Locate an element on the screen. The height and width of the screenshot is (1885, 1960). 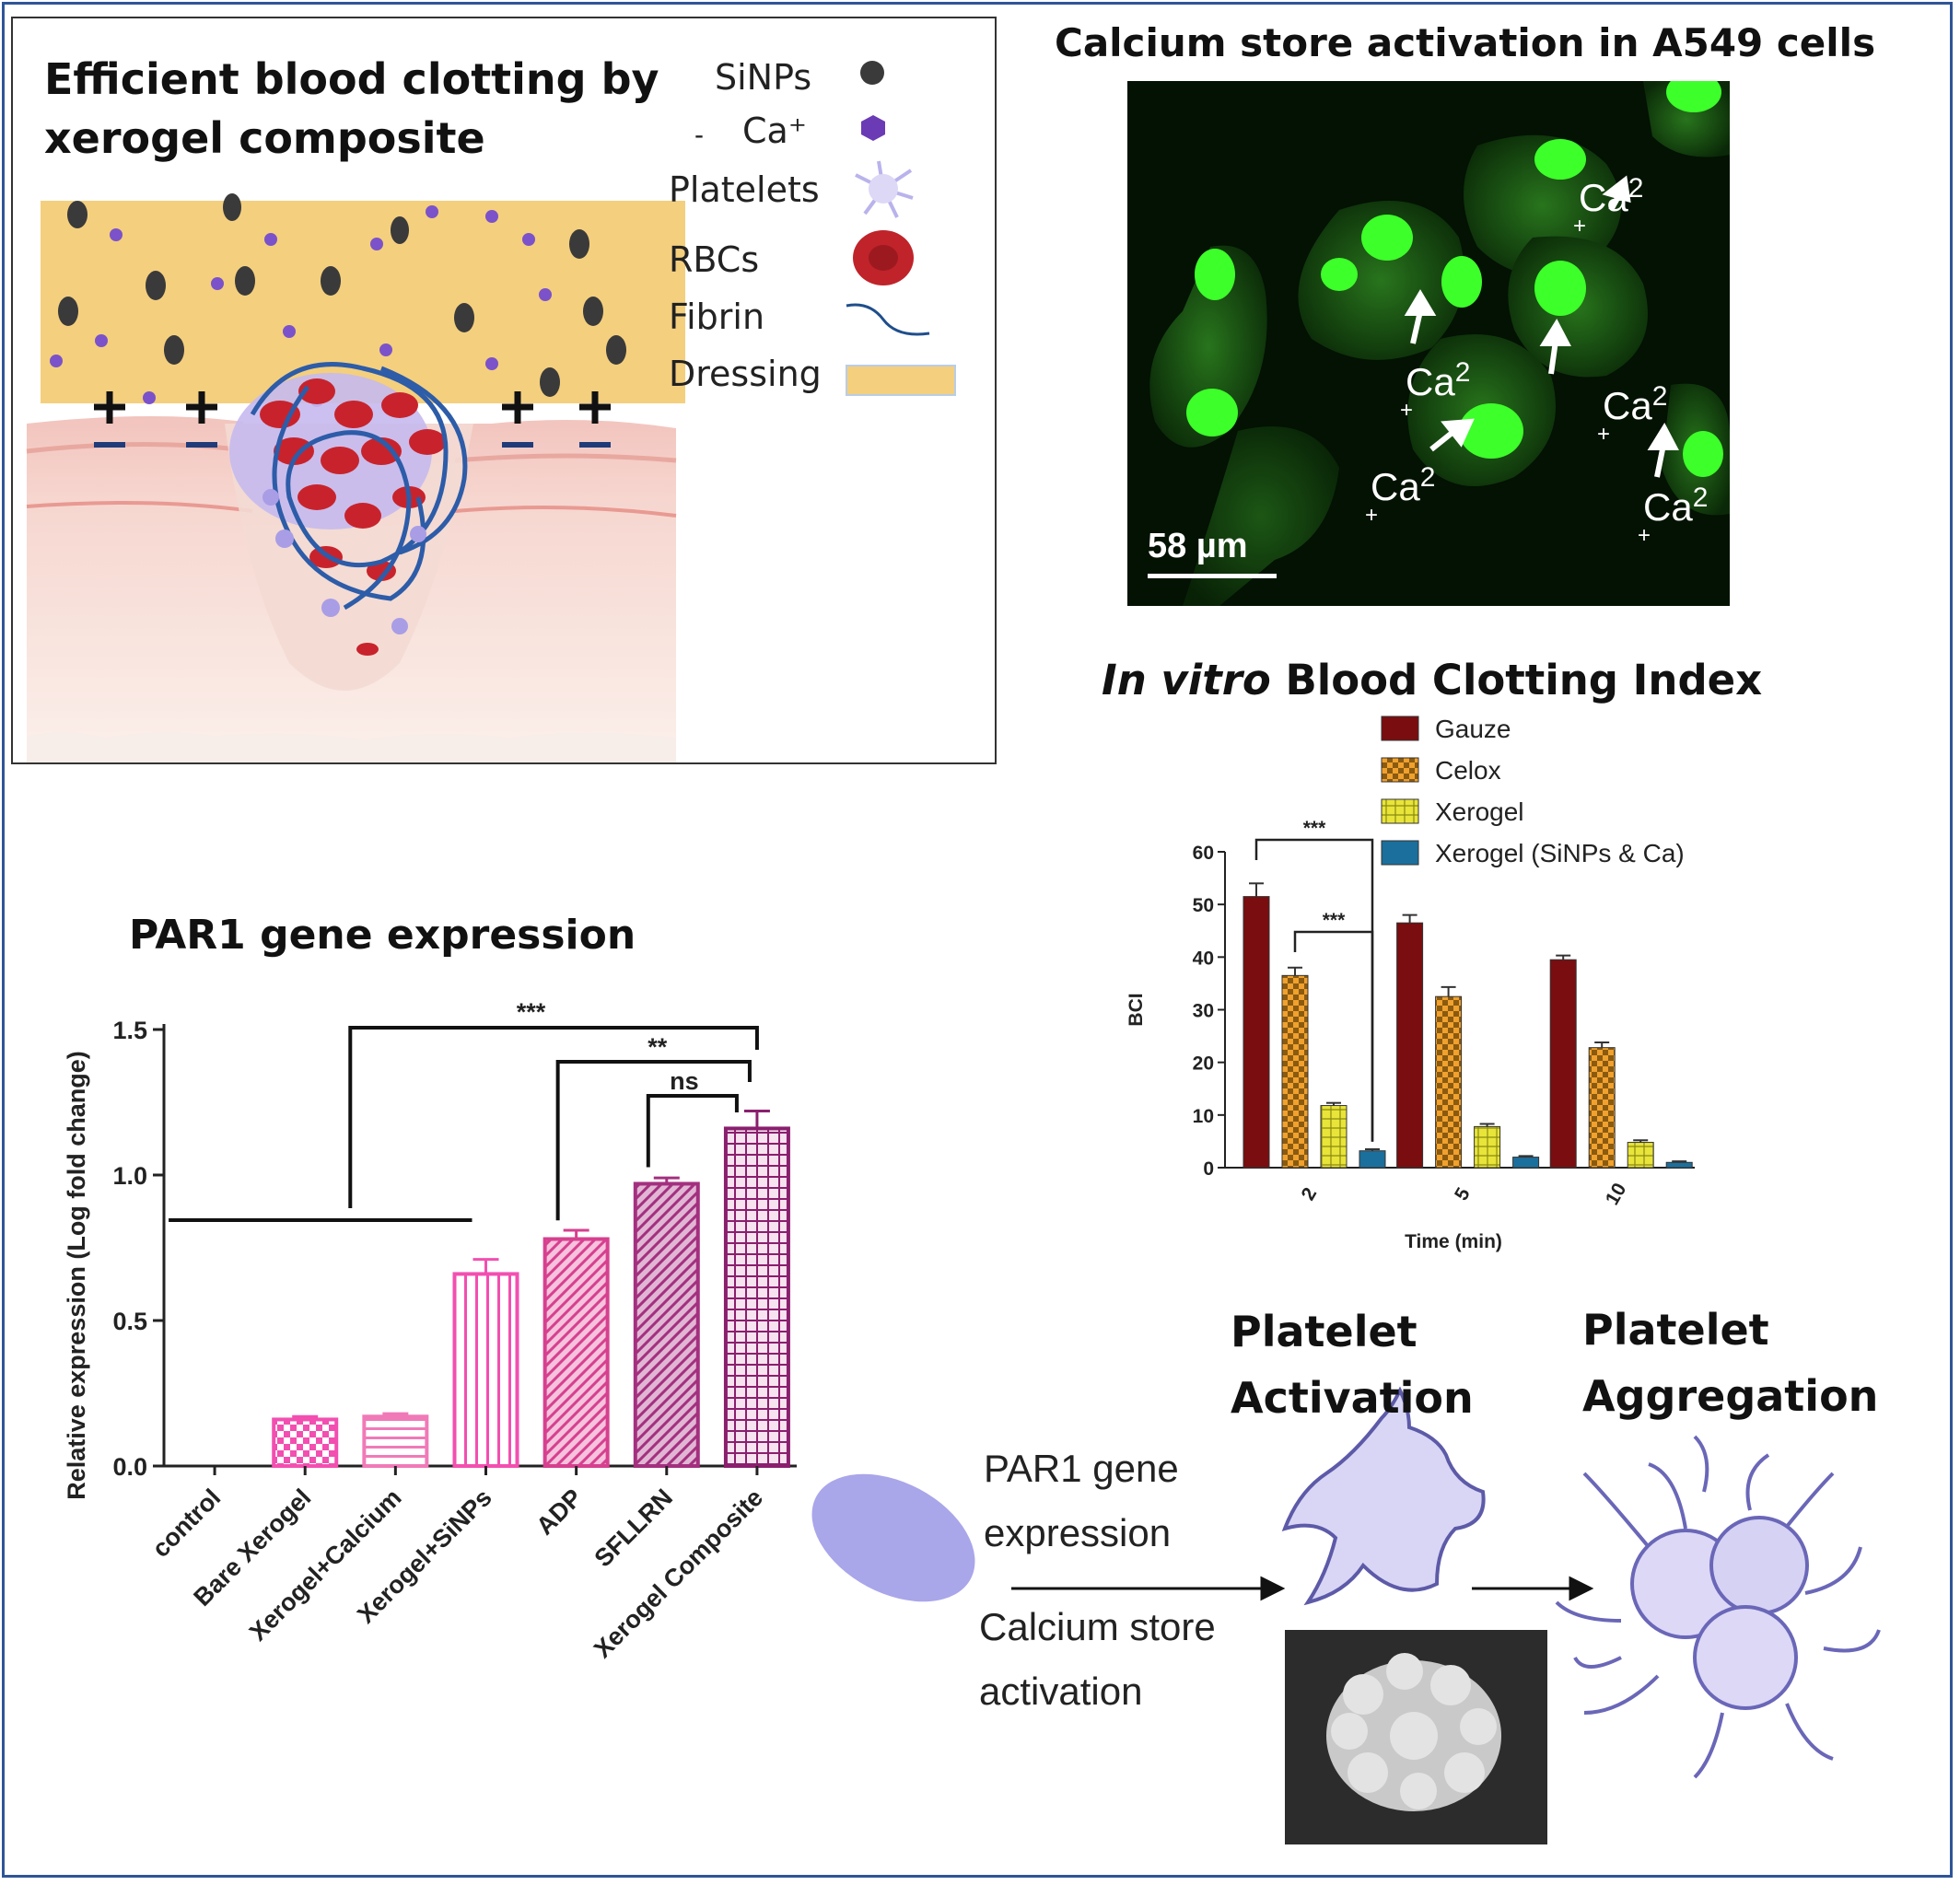
aggregation-title-line2: Aggregation is located at coordinates (1730, 1396).